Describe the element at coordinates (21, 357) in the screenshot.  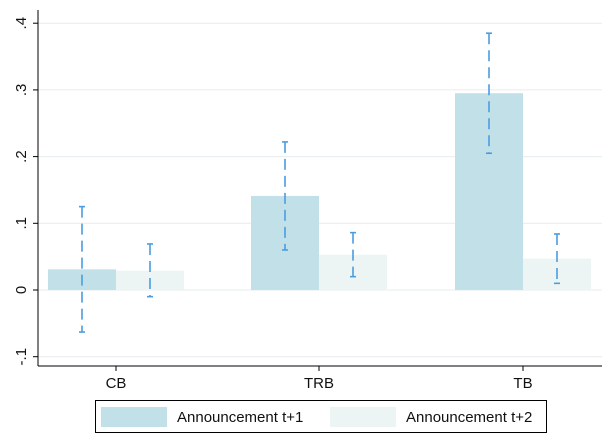
I see `y-tick-label: -.1` at that location.